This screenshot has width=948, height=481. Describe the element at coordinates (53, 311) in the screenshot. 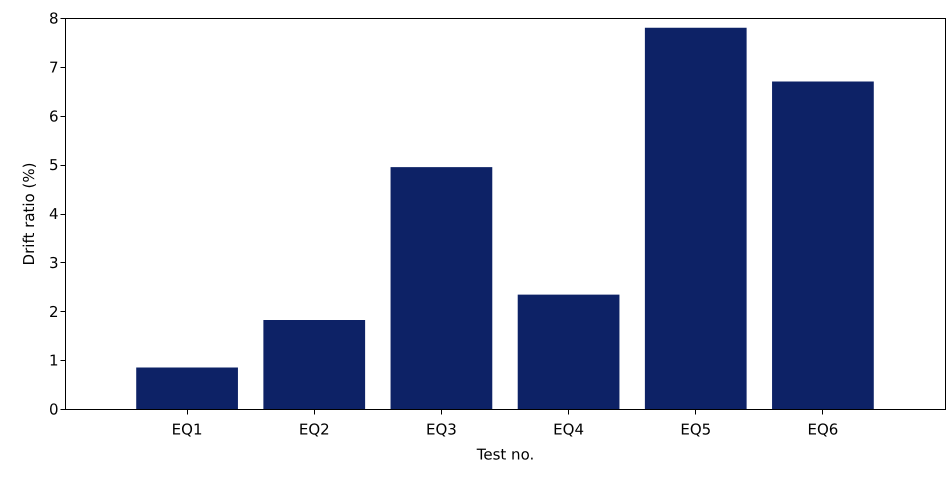

I see `y-tick-label: 2` at that location.